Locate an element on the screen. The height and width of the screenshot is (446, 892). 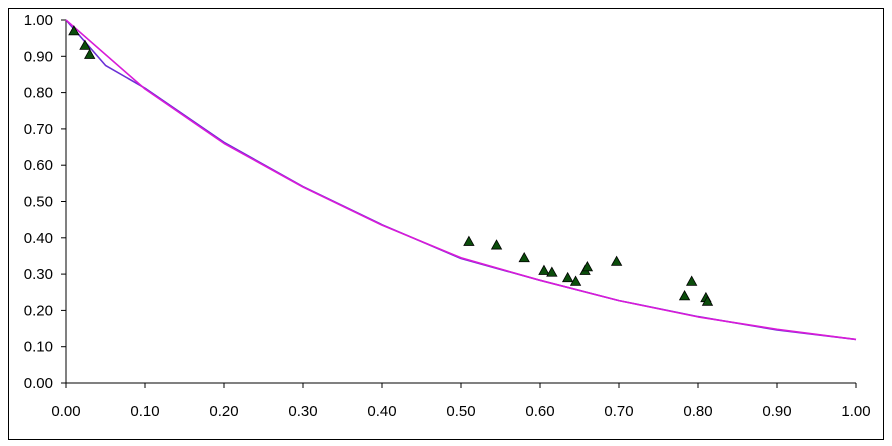
y-tick-label: 0.70 is located at coordinates (38, 129).